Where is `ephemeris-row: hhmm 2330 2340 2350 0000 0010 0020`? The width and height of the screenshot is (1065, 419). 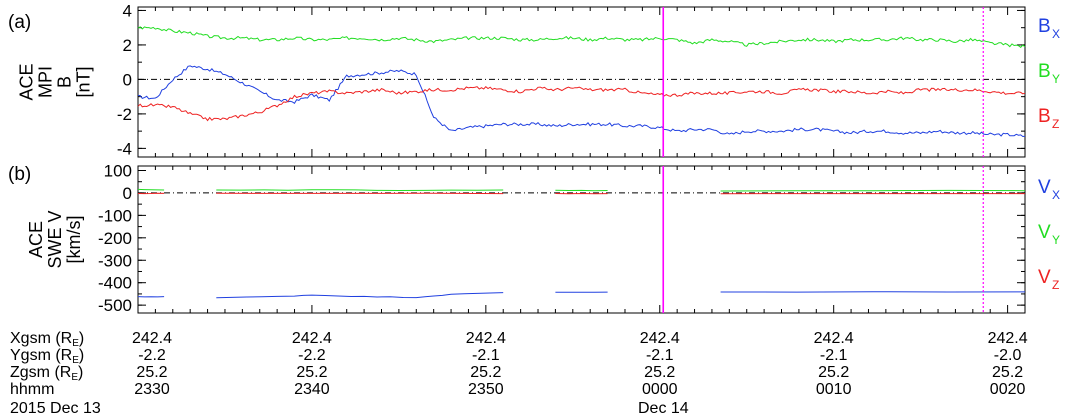
ephemeris-row: hhmm 2330 2340 2350 0000 0010 0020 is located at coordinates (532, 389).